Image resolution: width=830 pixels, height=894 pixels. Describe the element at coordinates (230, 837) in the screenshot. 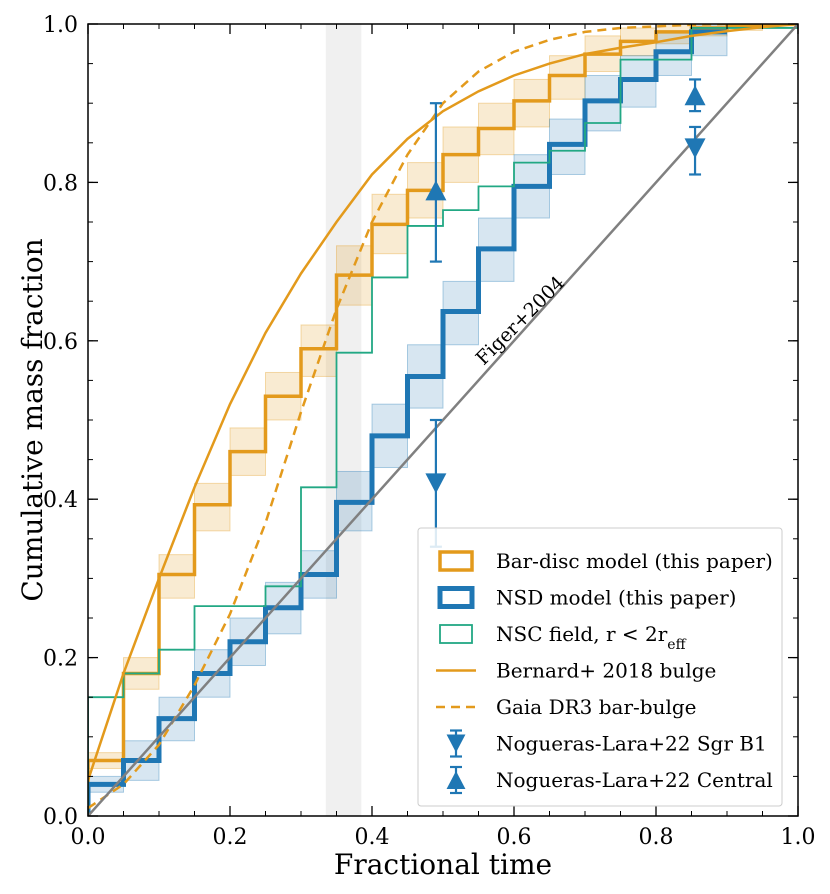

I see `x-tick-label-1: 0.2` at that location.